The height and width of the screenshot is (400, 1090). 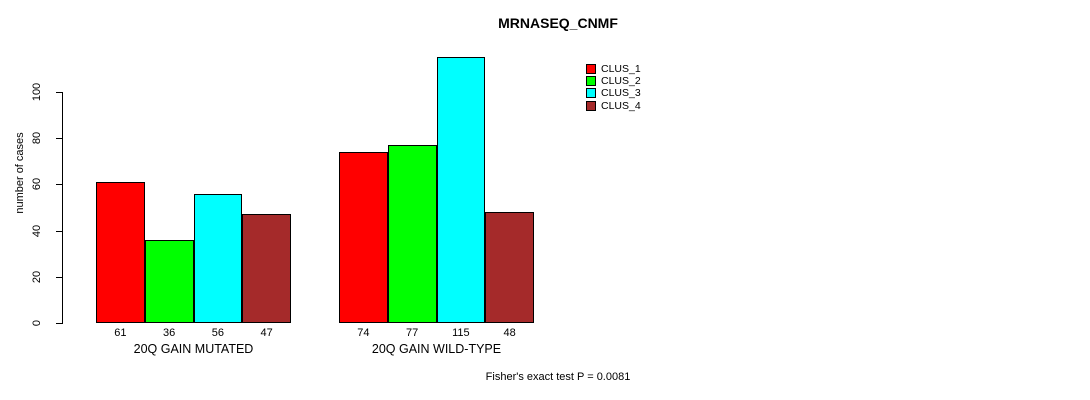 What do you see at coordinates (193, 349) in the screenshot?
I see `x-category-label: 20Q GAIN MUTATED` at bounding box center [193, 349].